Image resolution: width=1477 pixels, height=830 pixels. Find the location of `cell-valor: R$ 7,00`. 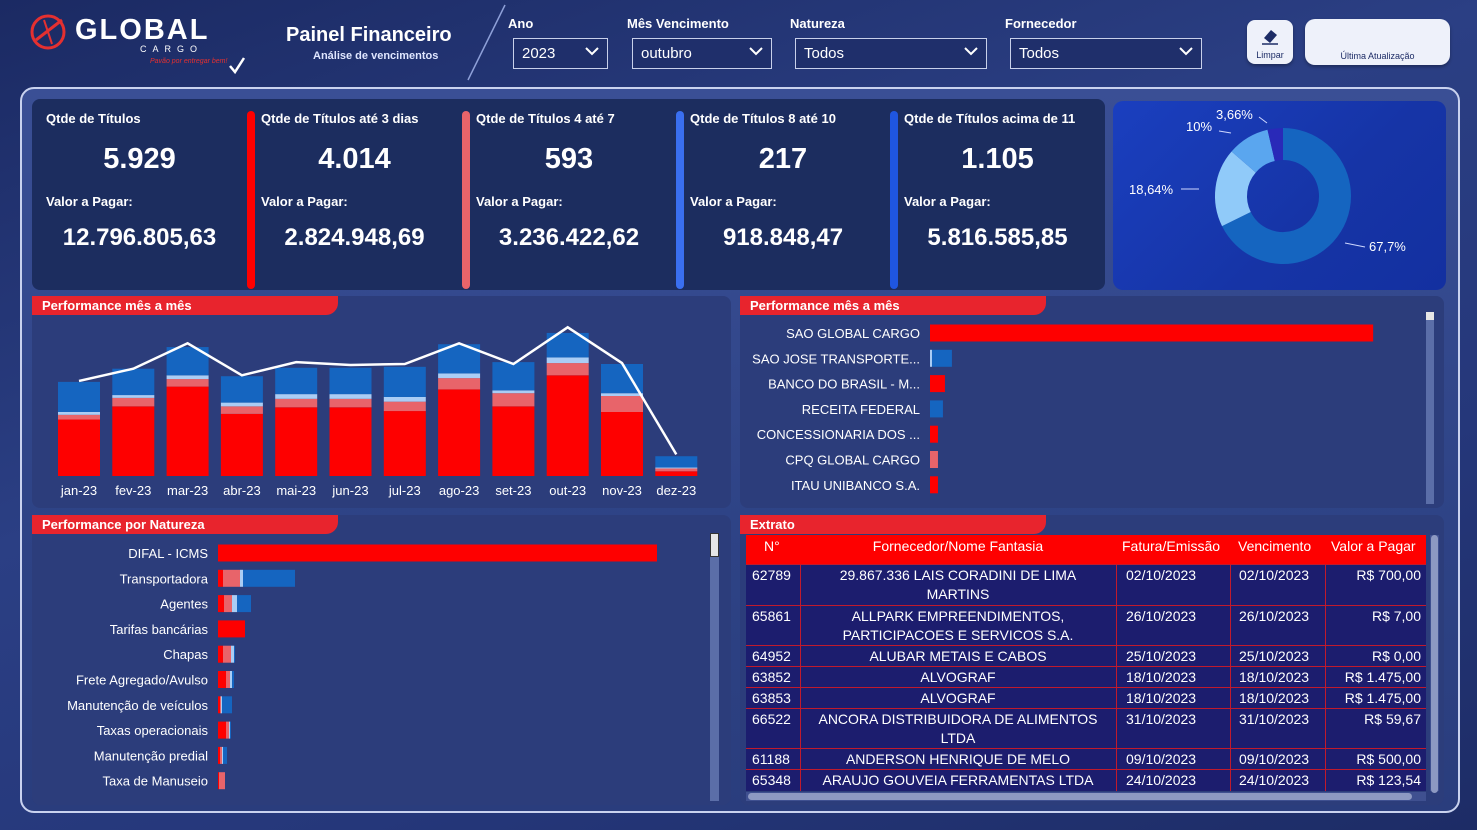

cell-valor: R$ 7,00 is located at coordinates (1396, 616).